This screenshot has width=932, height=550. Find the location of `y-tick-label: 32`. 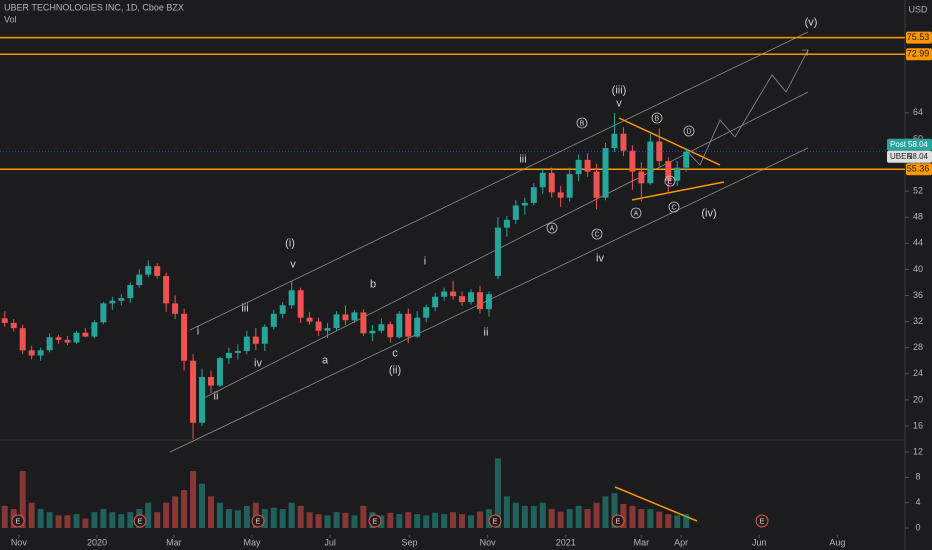

y-tick-label: 32 is located at coordinates (918, 321).